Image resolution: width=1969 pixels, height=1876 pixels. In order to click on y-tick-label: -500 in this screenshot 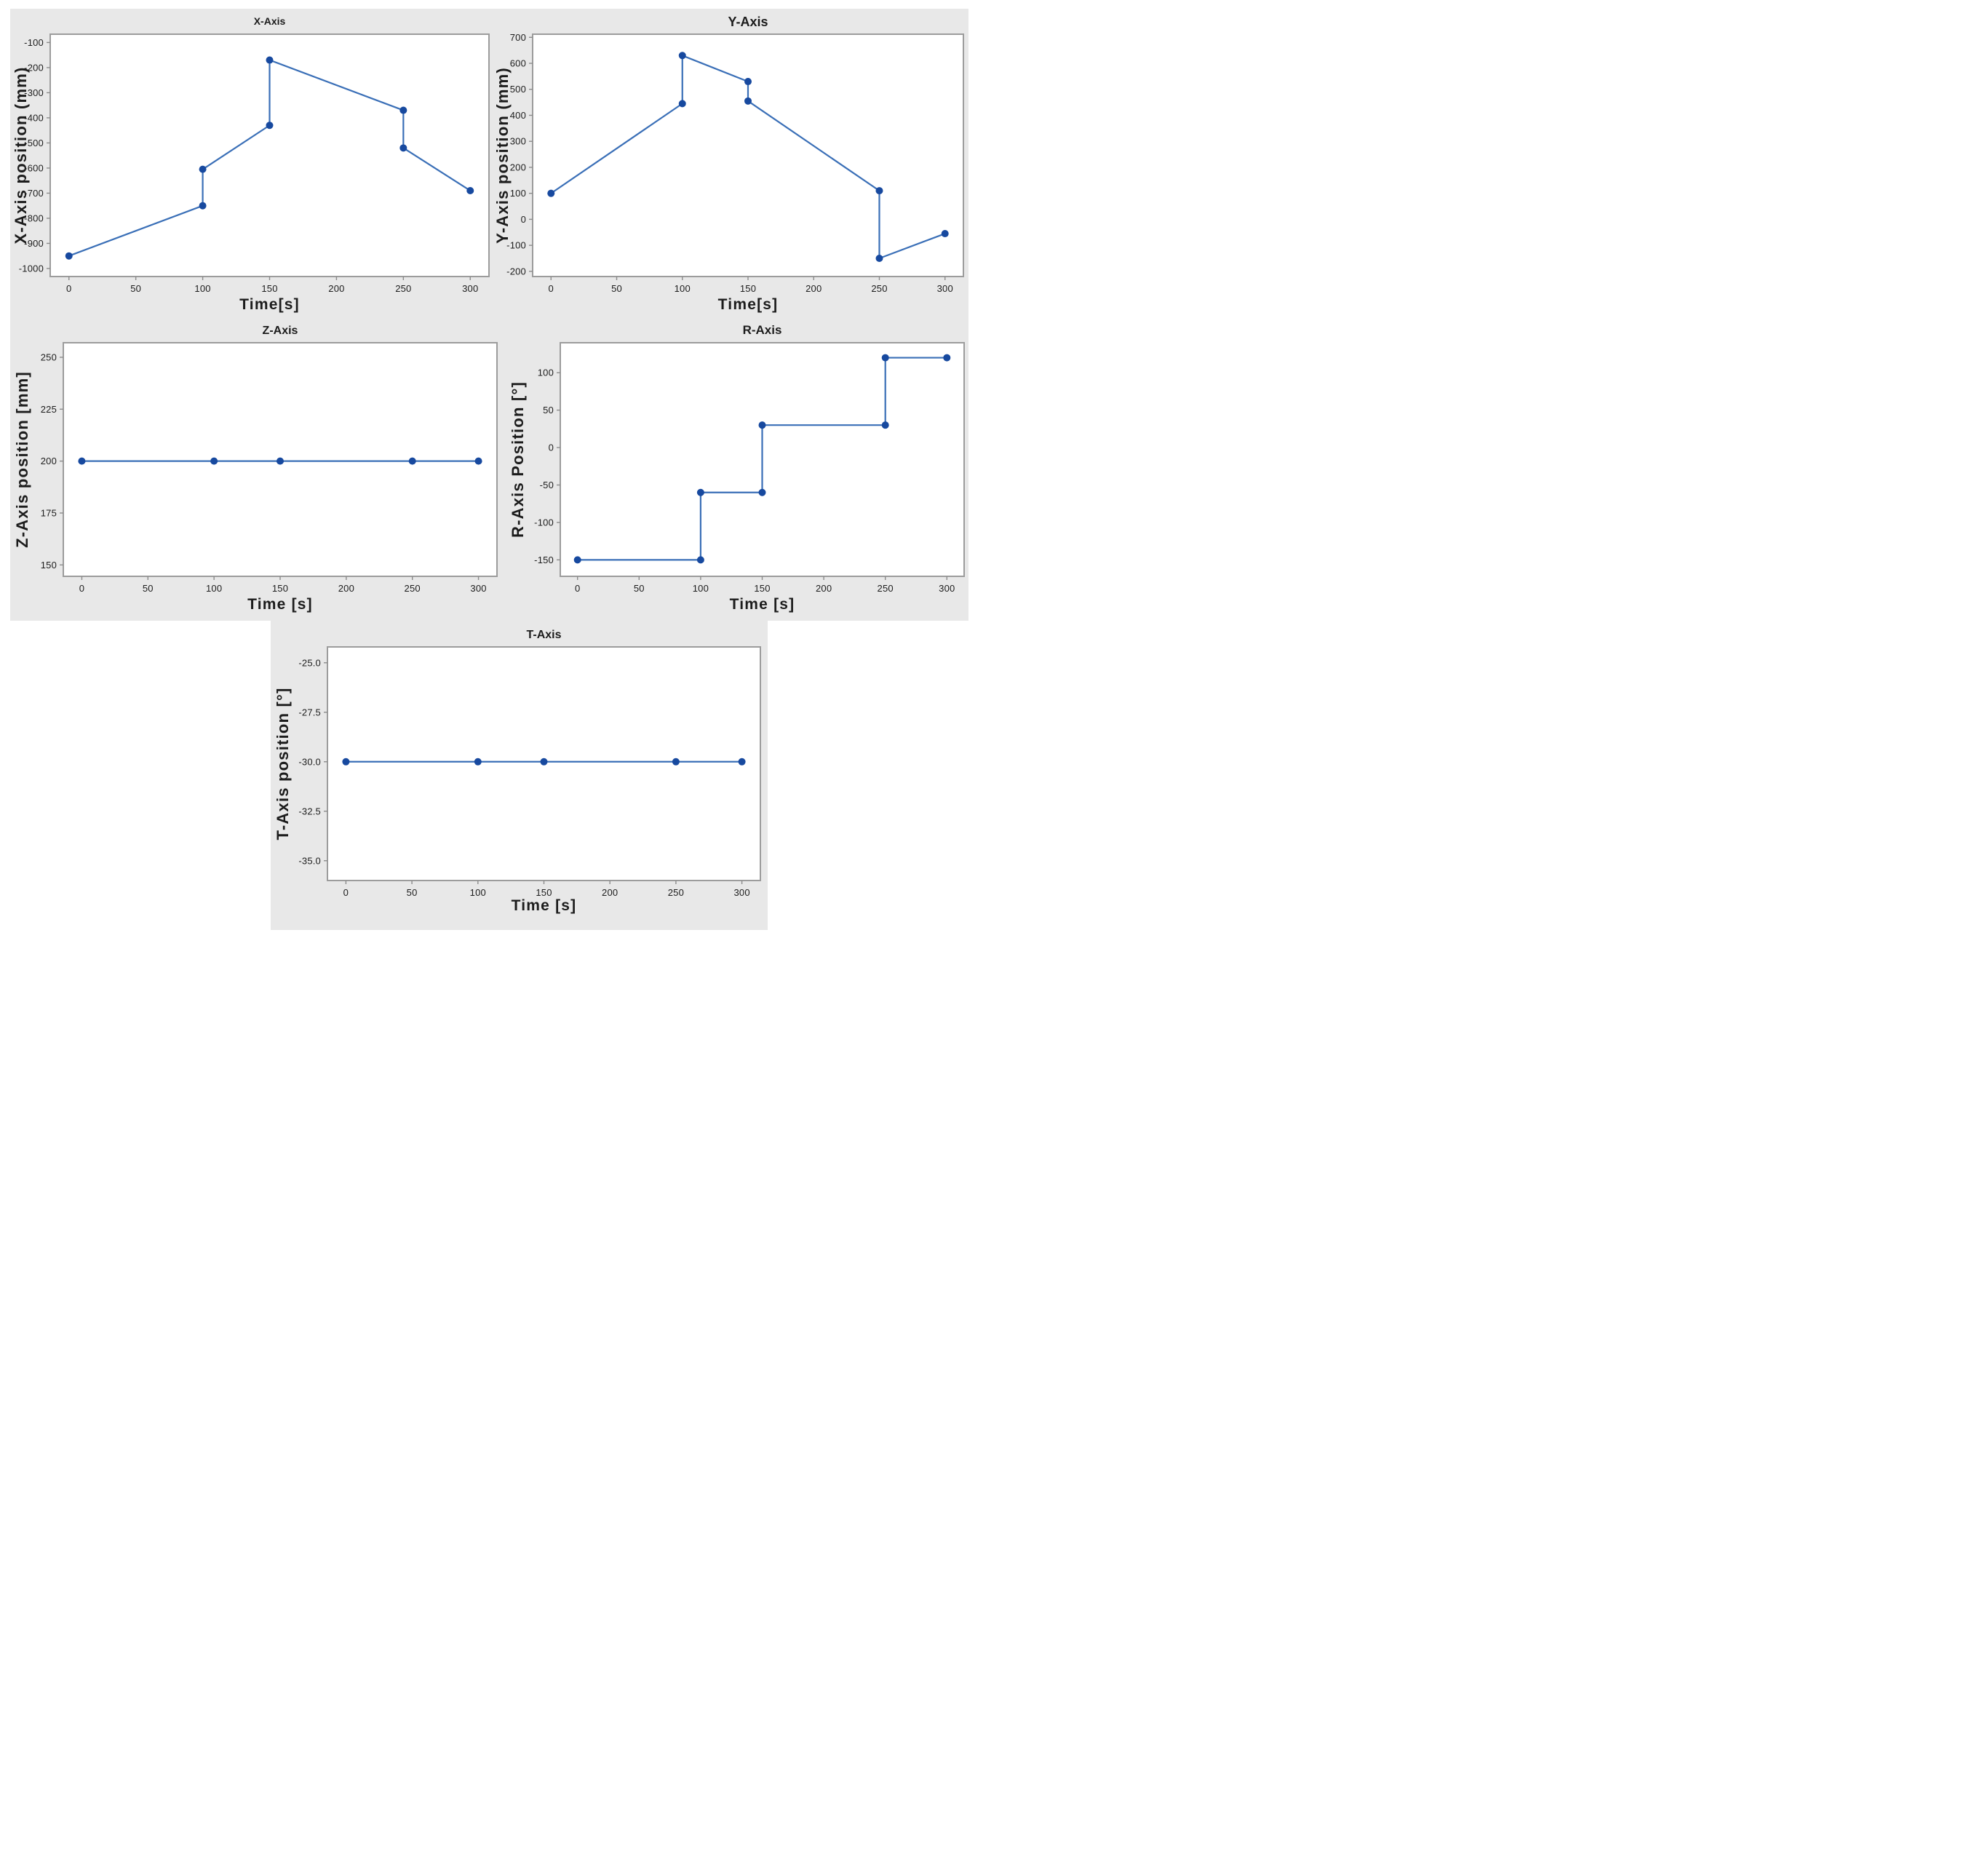, I will do `click(34, 143)`.